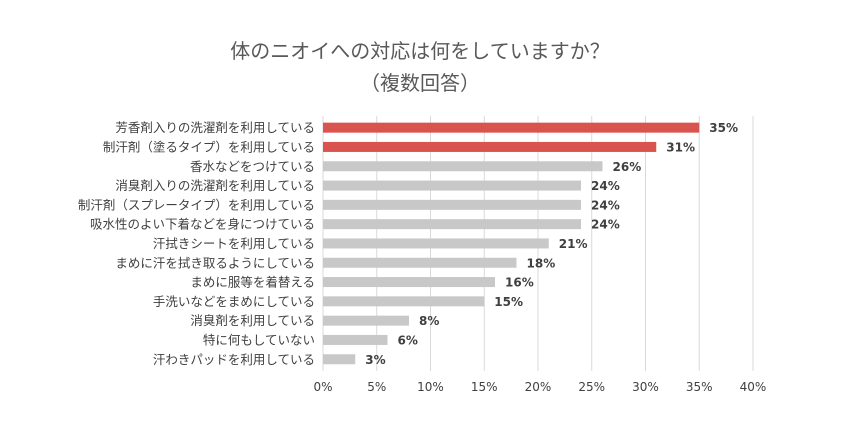 The height and width of the screenshot is (424, 859). Describe the element at coordinates (209, 146) in the screenshot. I see `category-label: 制汗剤（塗るタイプ）を利用している` at that location.